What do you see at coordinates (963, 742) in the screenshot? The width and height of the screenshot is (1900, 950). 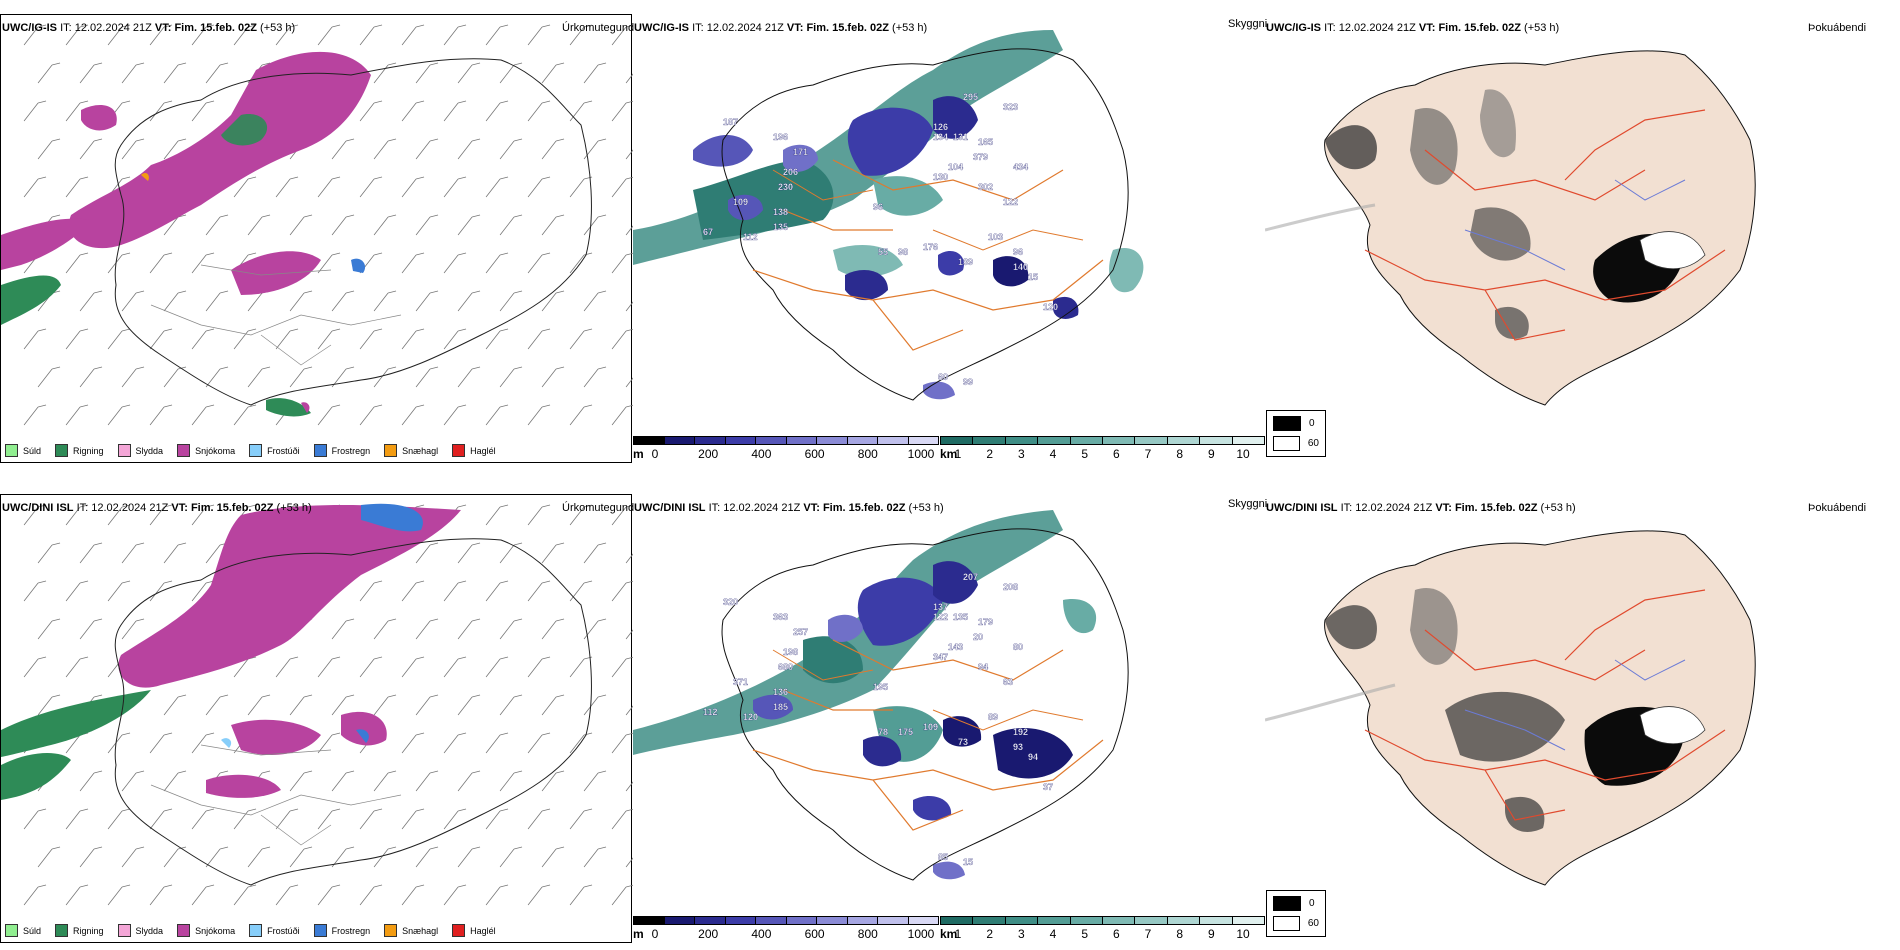 I see `cloud-base-label: 73` at bounding box center [963, 742].